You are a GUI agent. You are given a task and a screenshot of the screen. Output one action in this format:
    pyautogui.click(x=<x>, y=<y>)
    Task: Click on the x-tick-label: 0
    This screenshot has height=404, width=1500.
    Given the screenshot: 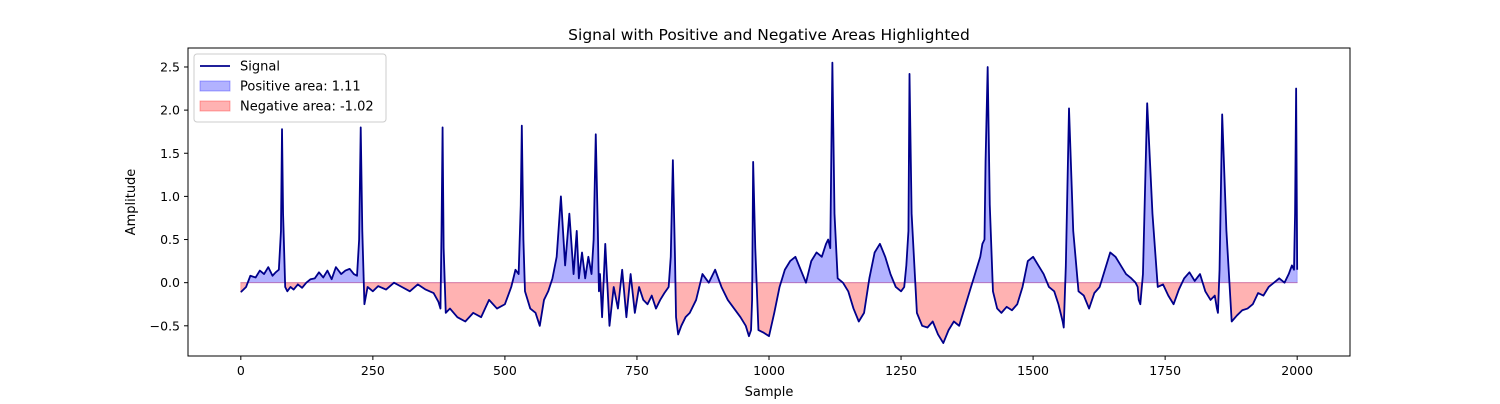 What is the action you would take?
    pyautogui.click(x=241, y=370)
    